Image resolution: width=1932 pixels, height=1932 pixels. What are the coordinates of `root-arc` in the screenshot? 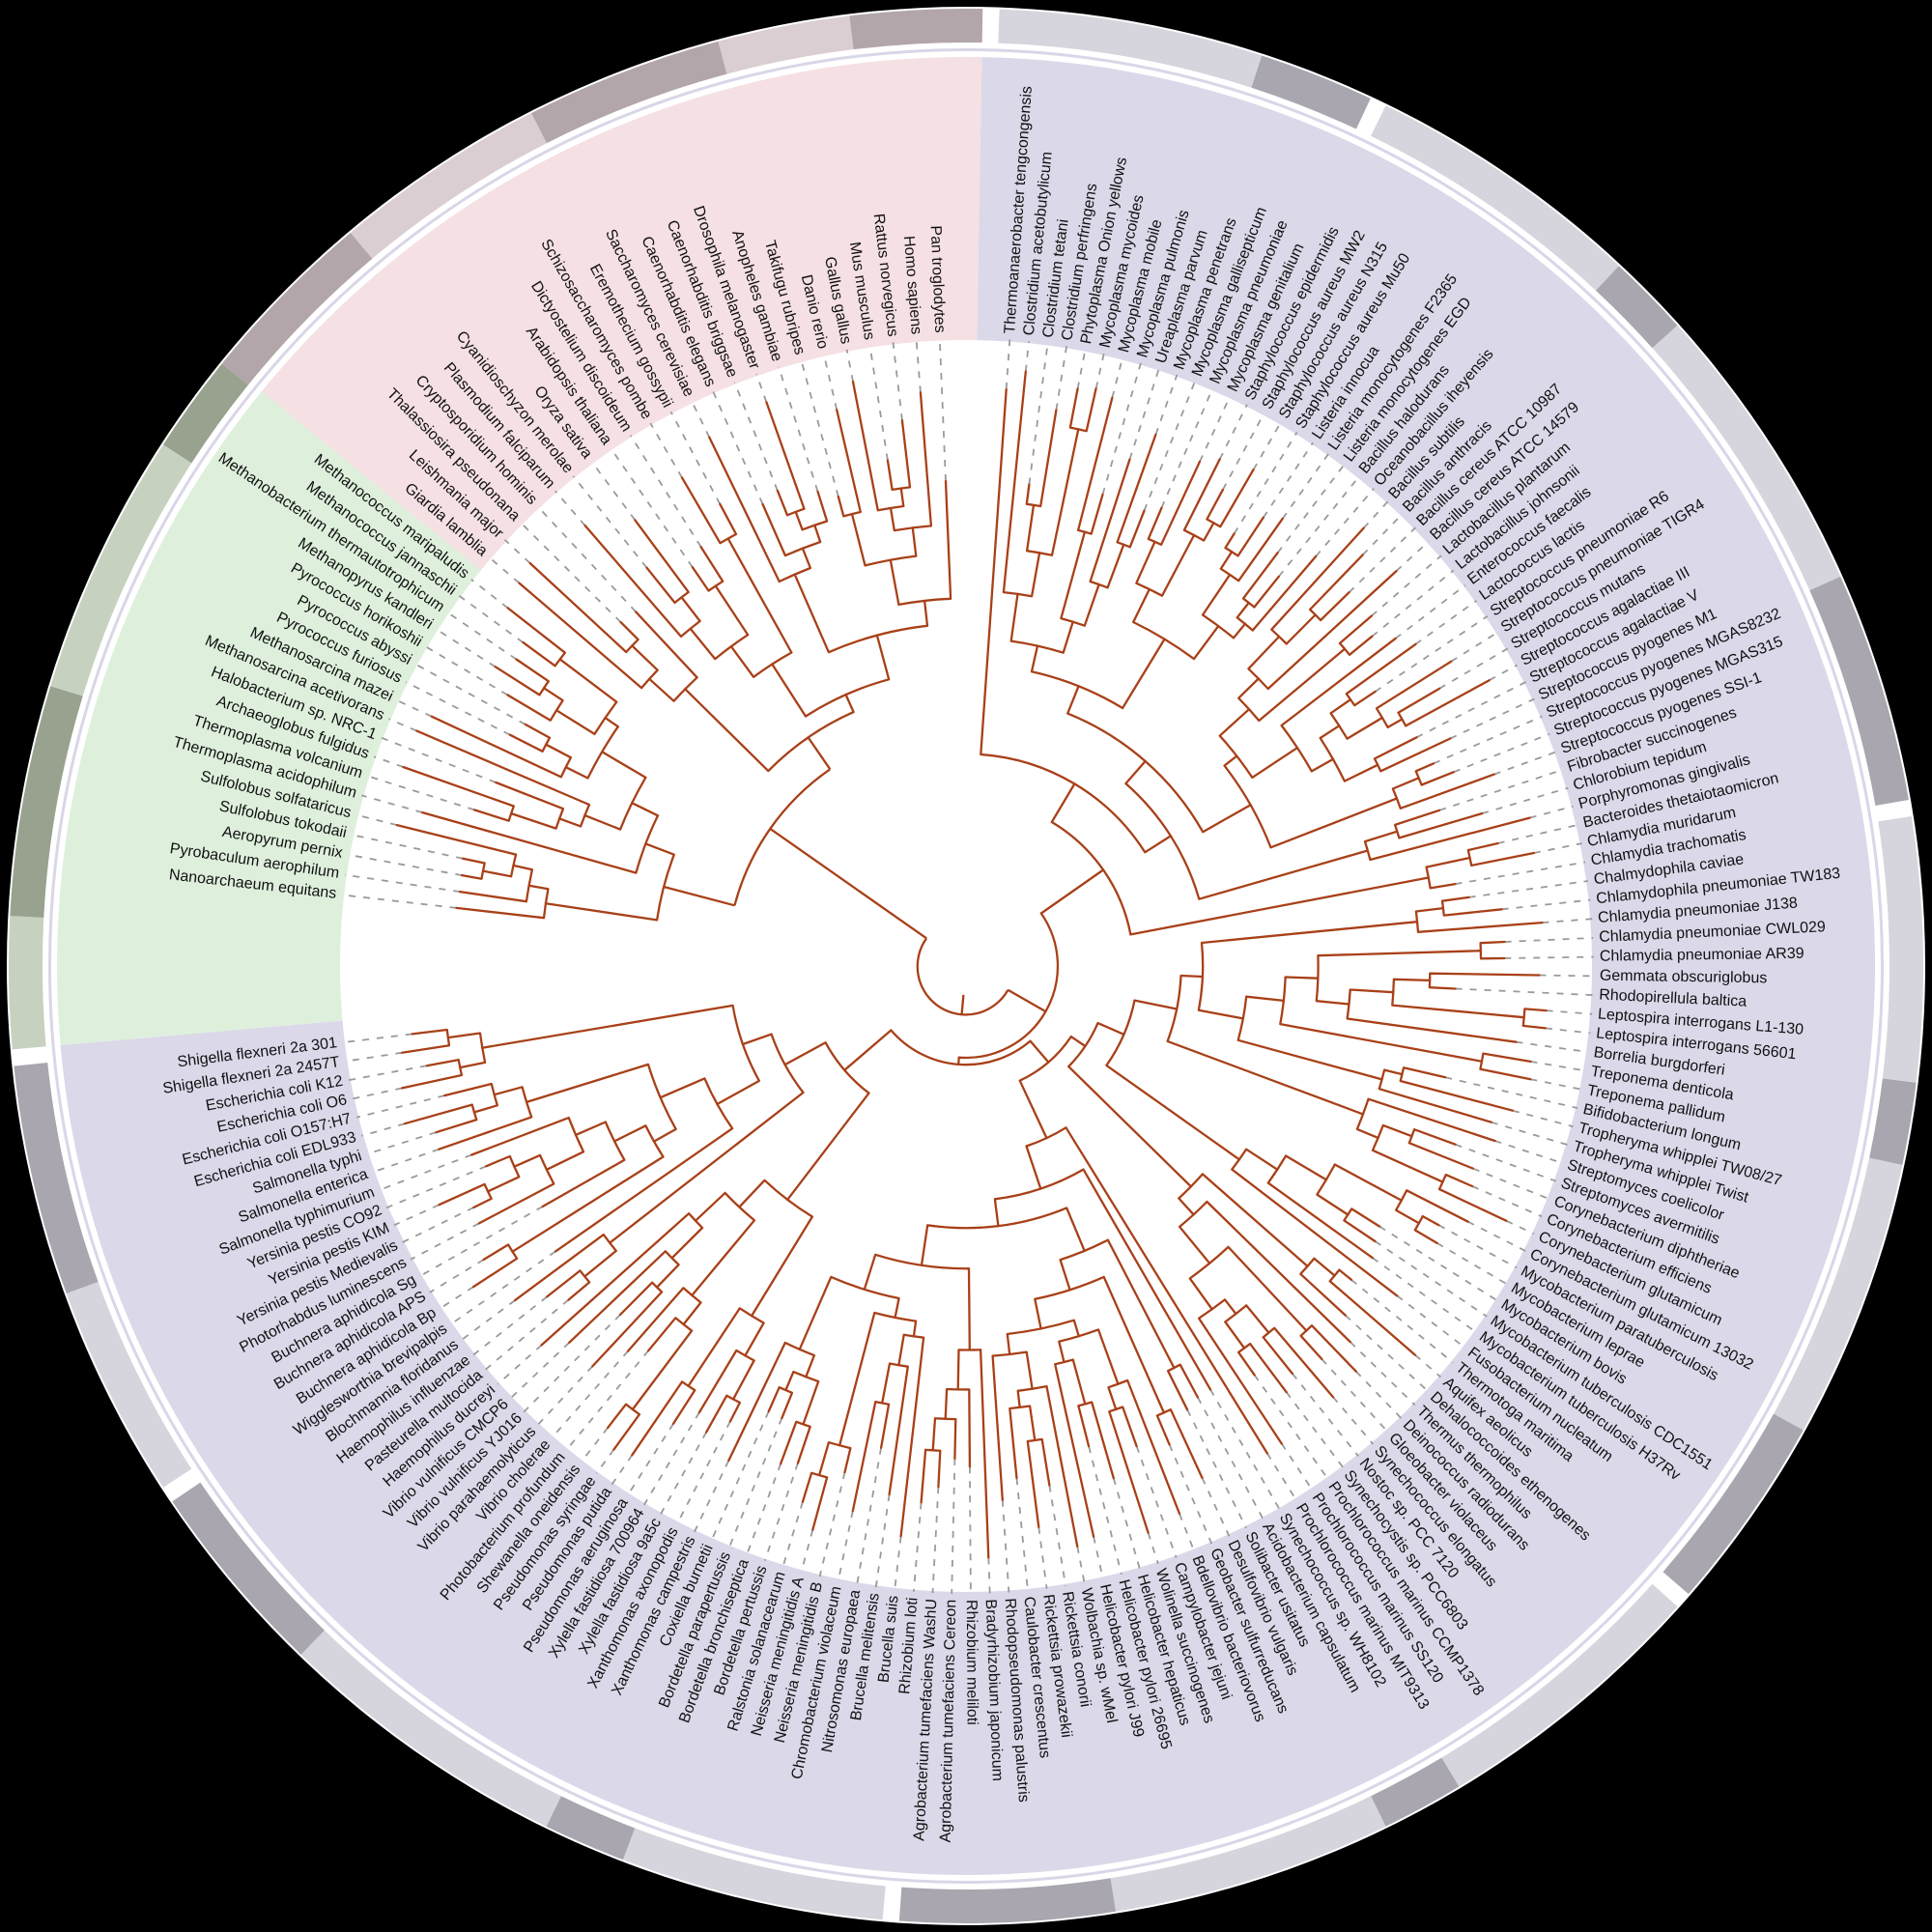 It's located at (962, 976).